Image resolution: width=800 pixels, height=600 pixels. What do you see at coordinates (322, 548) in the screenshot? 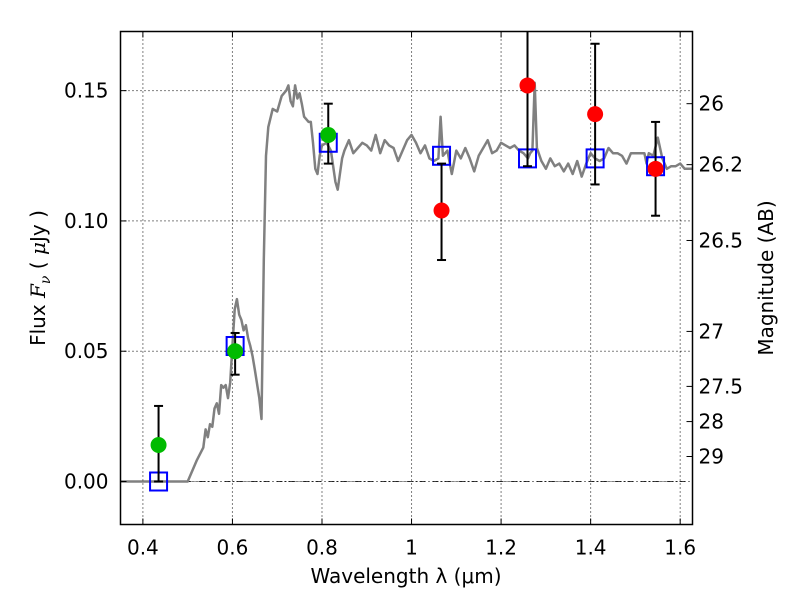
I see `x-tick-label: 0.8` at bounding box center [322, 548].